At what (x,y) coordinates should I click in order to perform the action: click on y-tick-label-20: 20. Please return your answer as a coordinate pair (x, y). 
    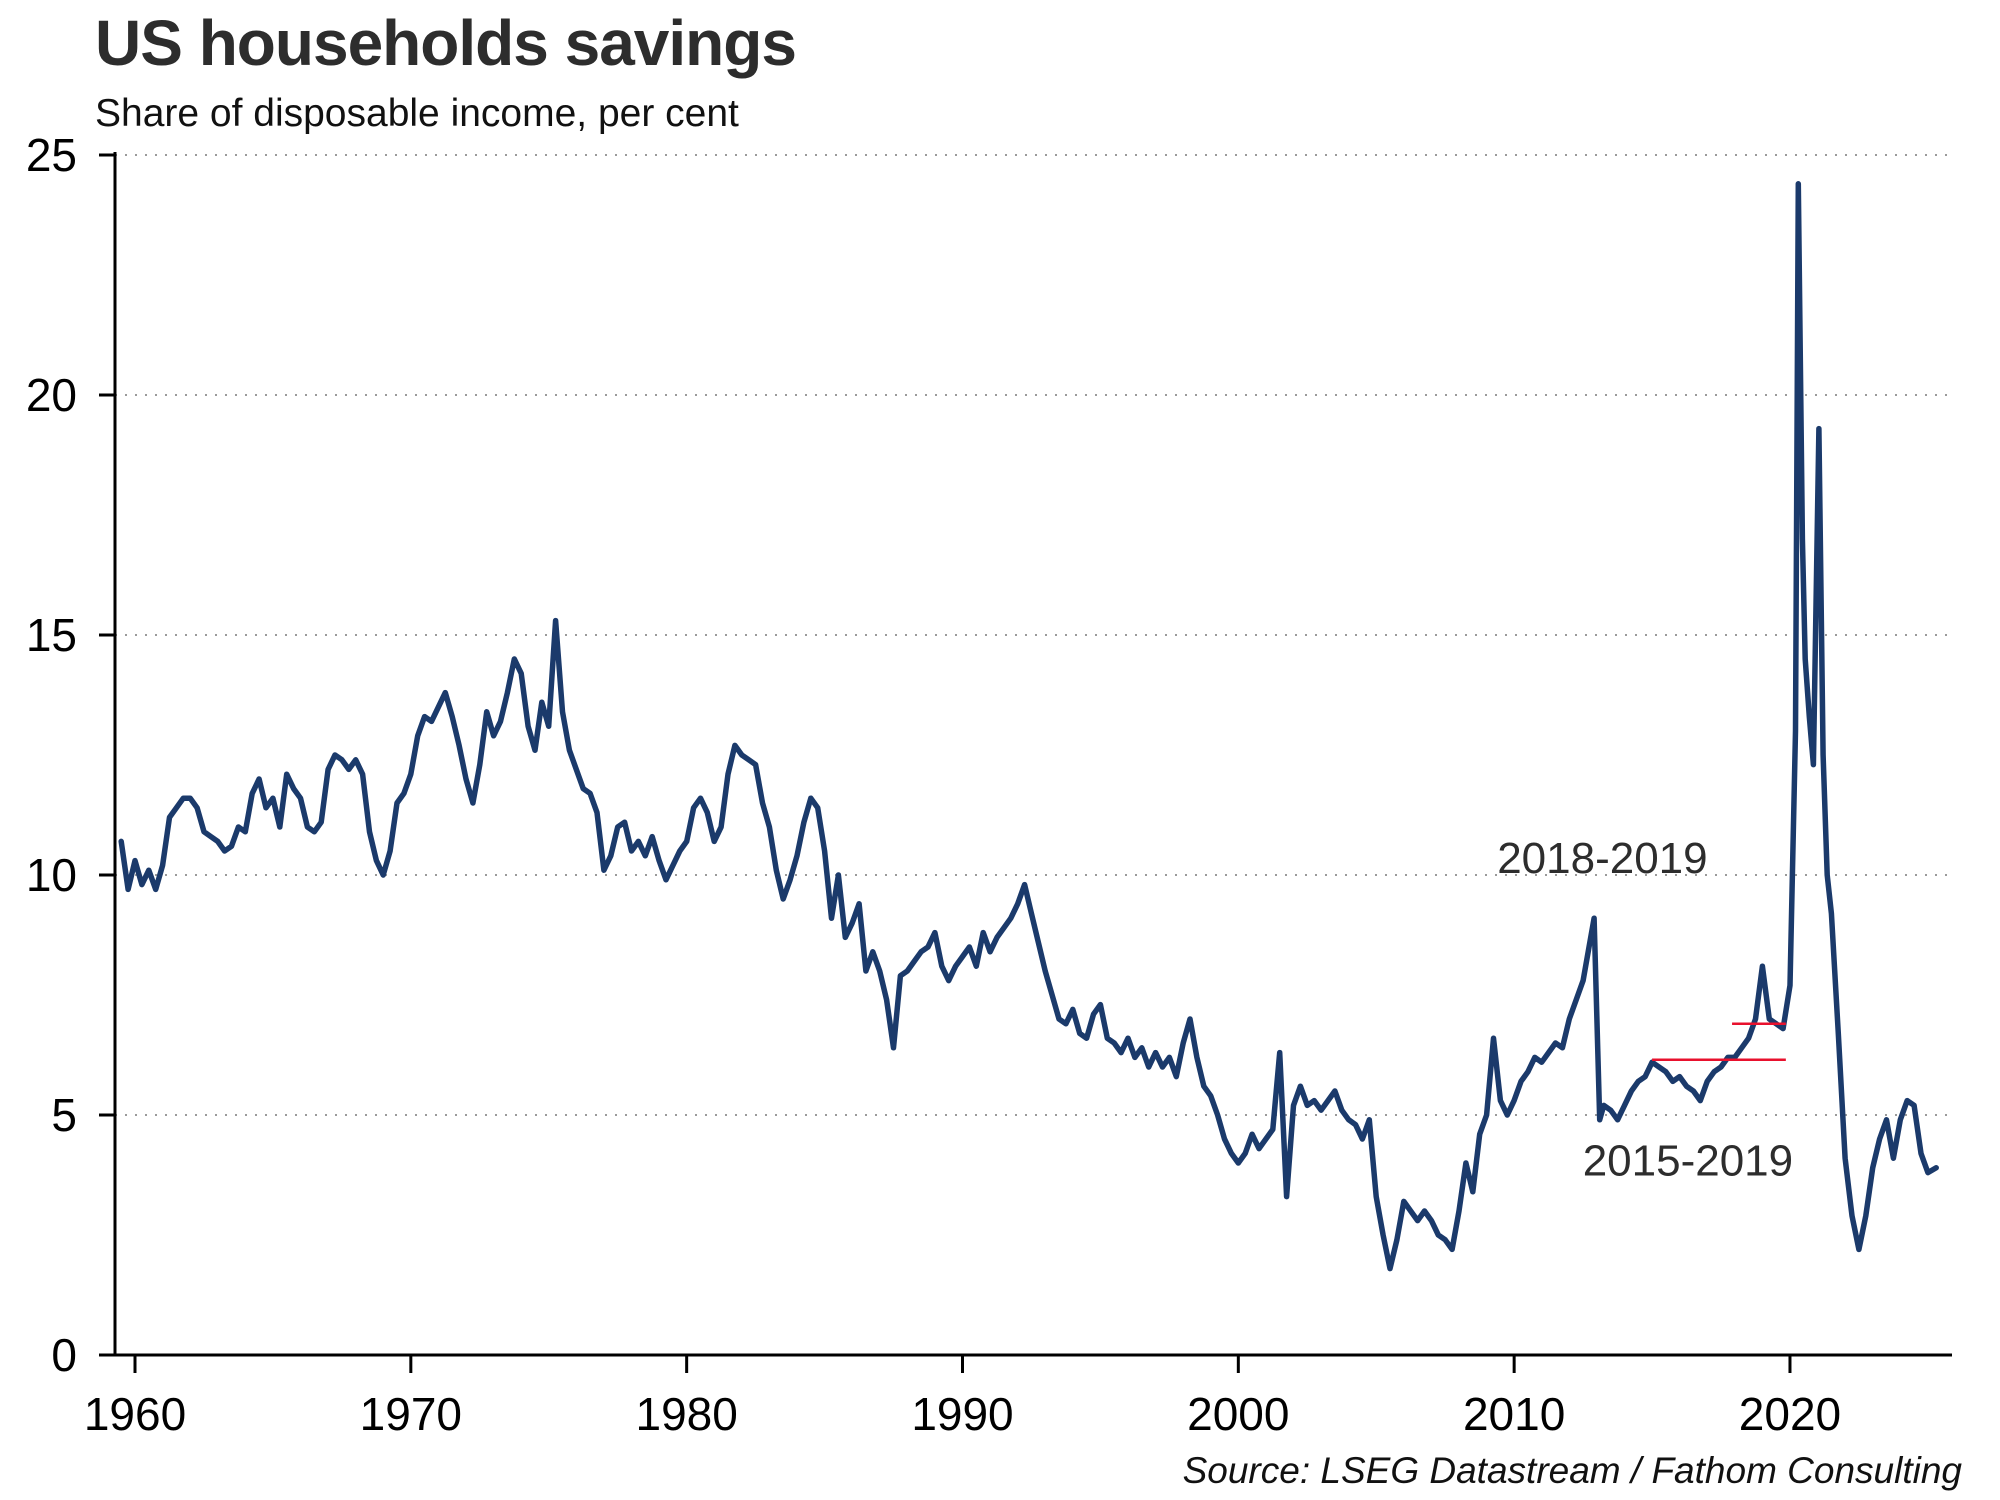
    Looking at the image, I should click on (51, 395).